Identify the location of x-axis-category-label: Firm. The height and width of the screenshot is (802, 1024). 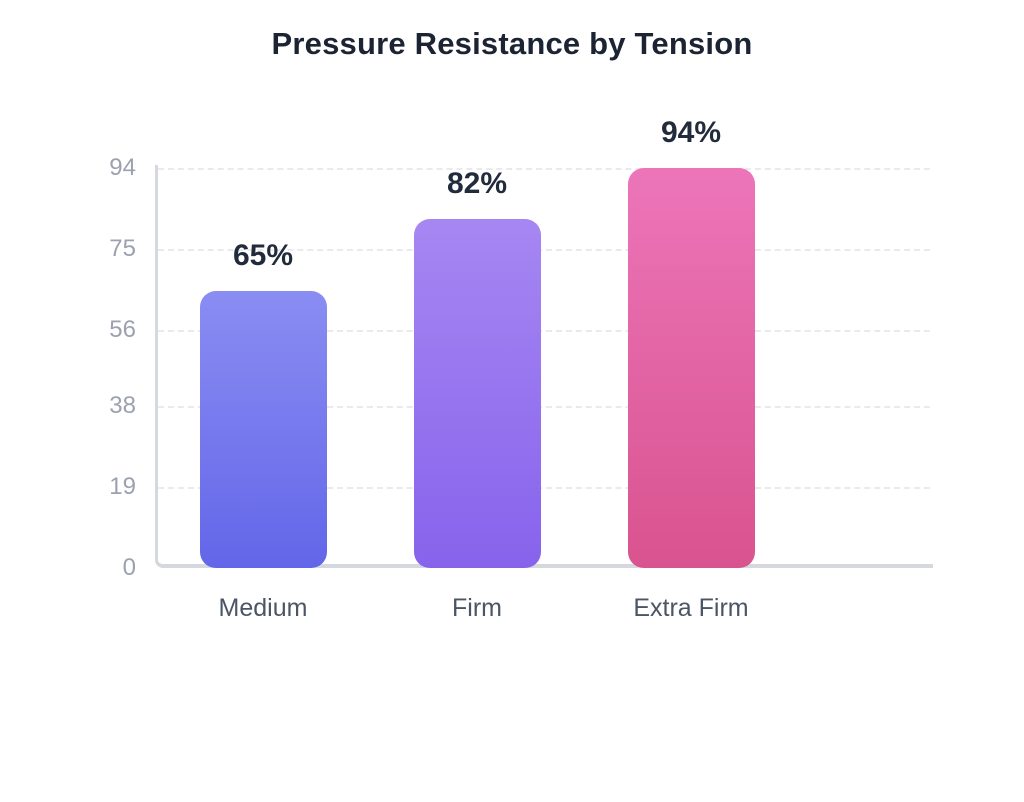
(477, 608).